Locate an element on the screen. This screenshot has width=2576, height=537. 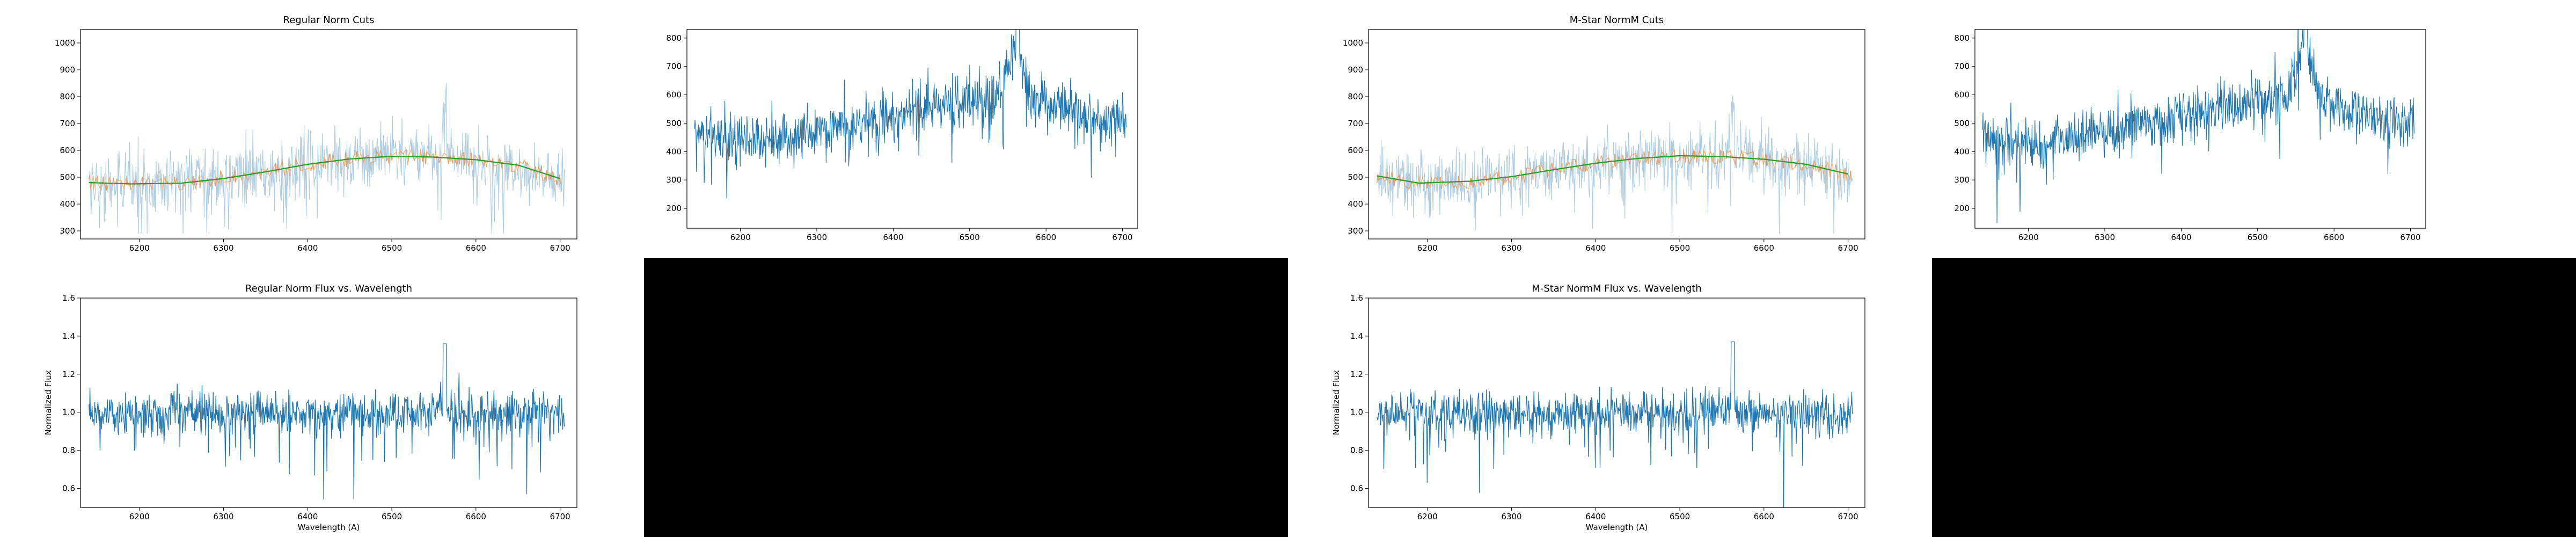
series-raw-flux-line is located at coordinates (327, 159).